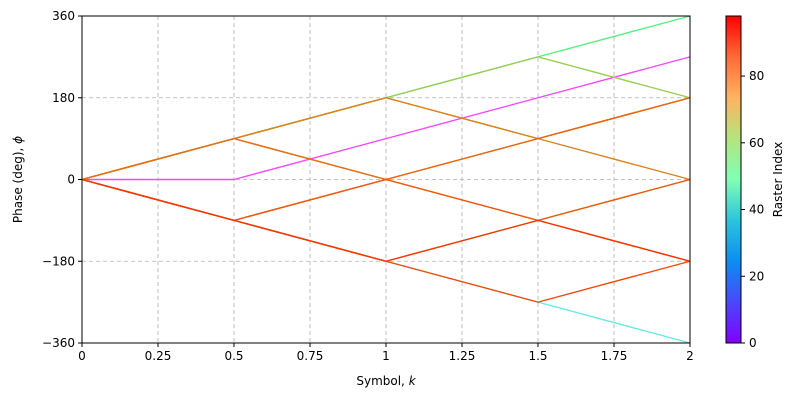 The width and height of the screenshot is (800, 400). I want to click on x-tick-label: 1.25, so click(462, 356).